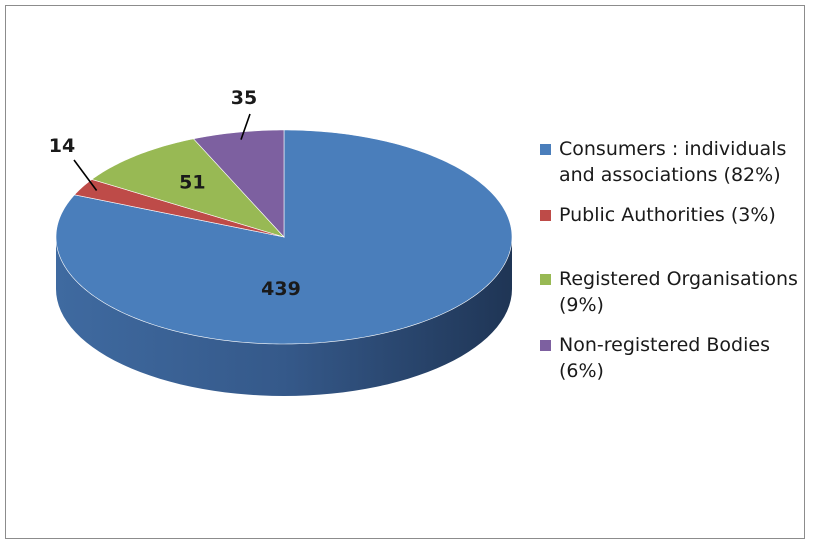 Image resolution: width=814 pixels, height=547 pixels. Describe the element at coordinates (238, 183) in the screenshot. I see `pie-slice-non-registered-bodies` at that location.